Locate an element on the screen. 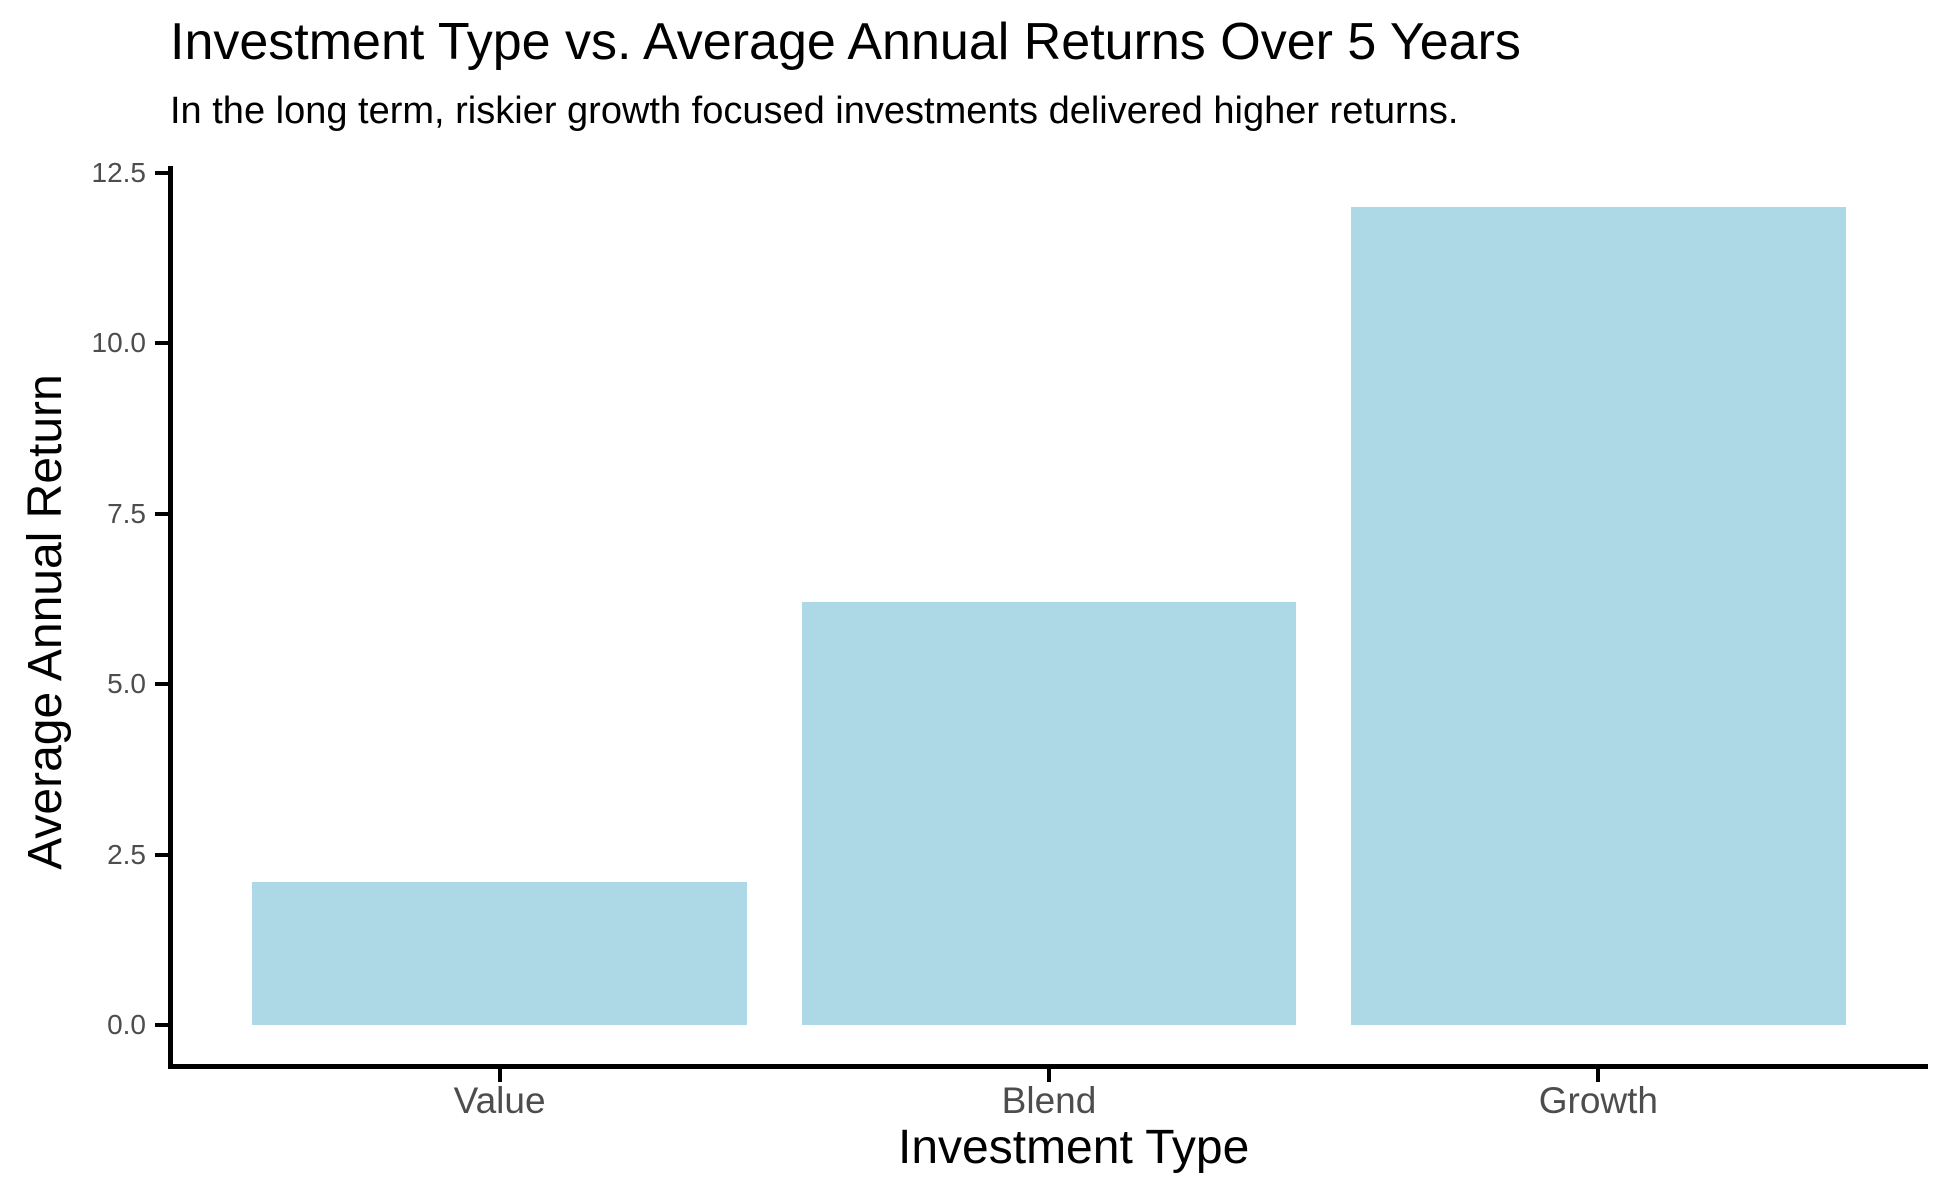  y-tick-label: 10.0 is located at coordinates (119, 342).